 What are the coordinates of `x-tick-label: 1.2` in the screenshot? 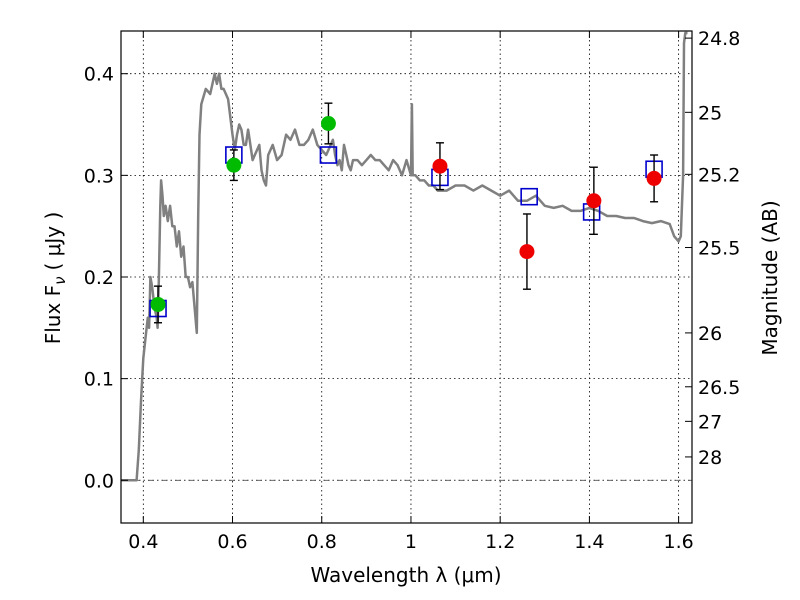 It's located at (500, 542).